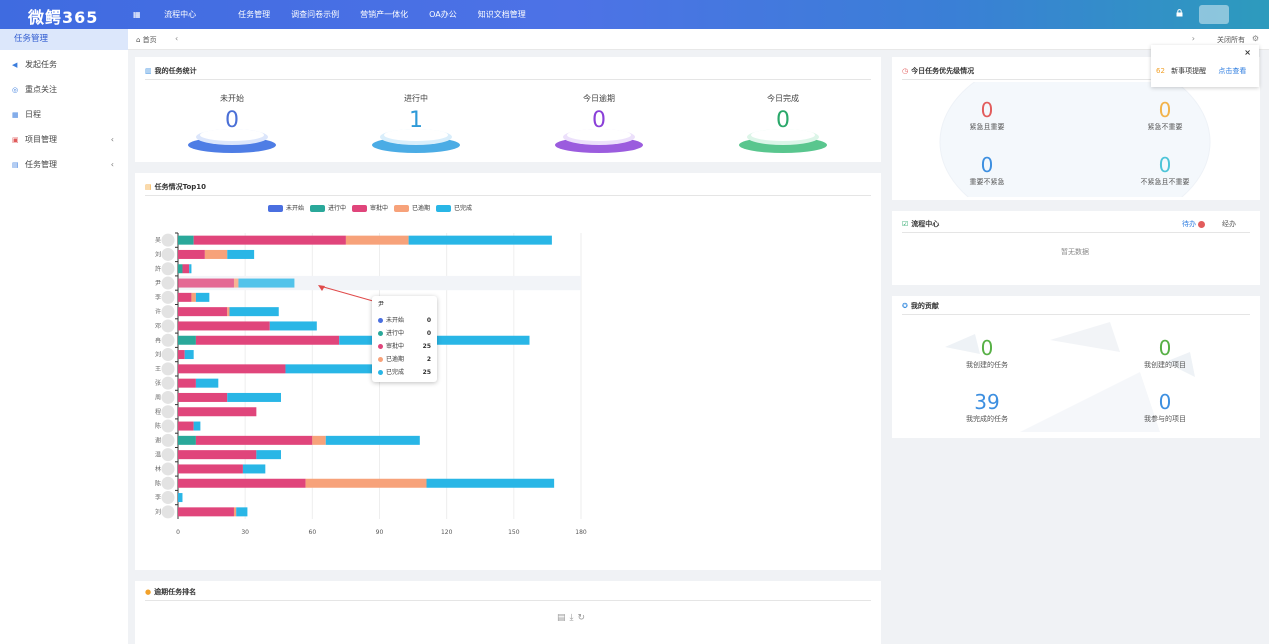  I want to click on x-tick-label: 30, so click(245, 532).